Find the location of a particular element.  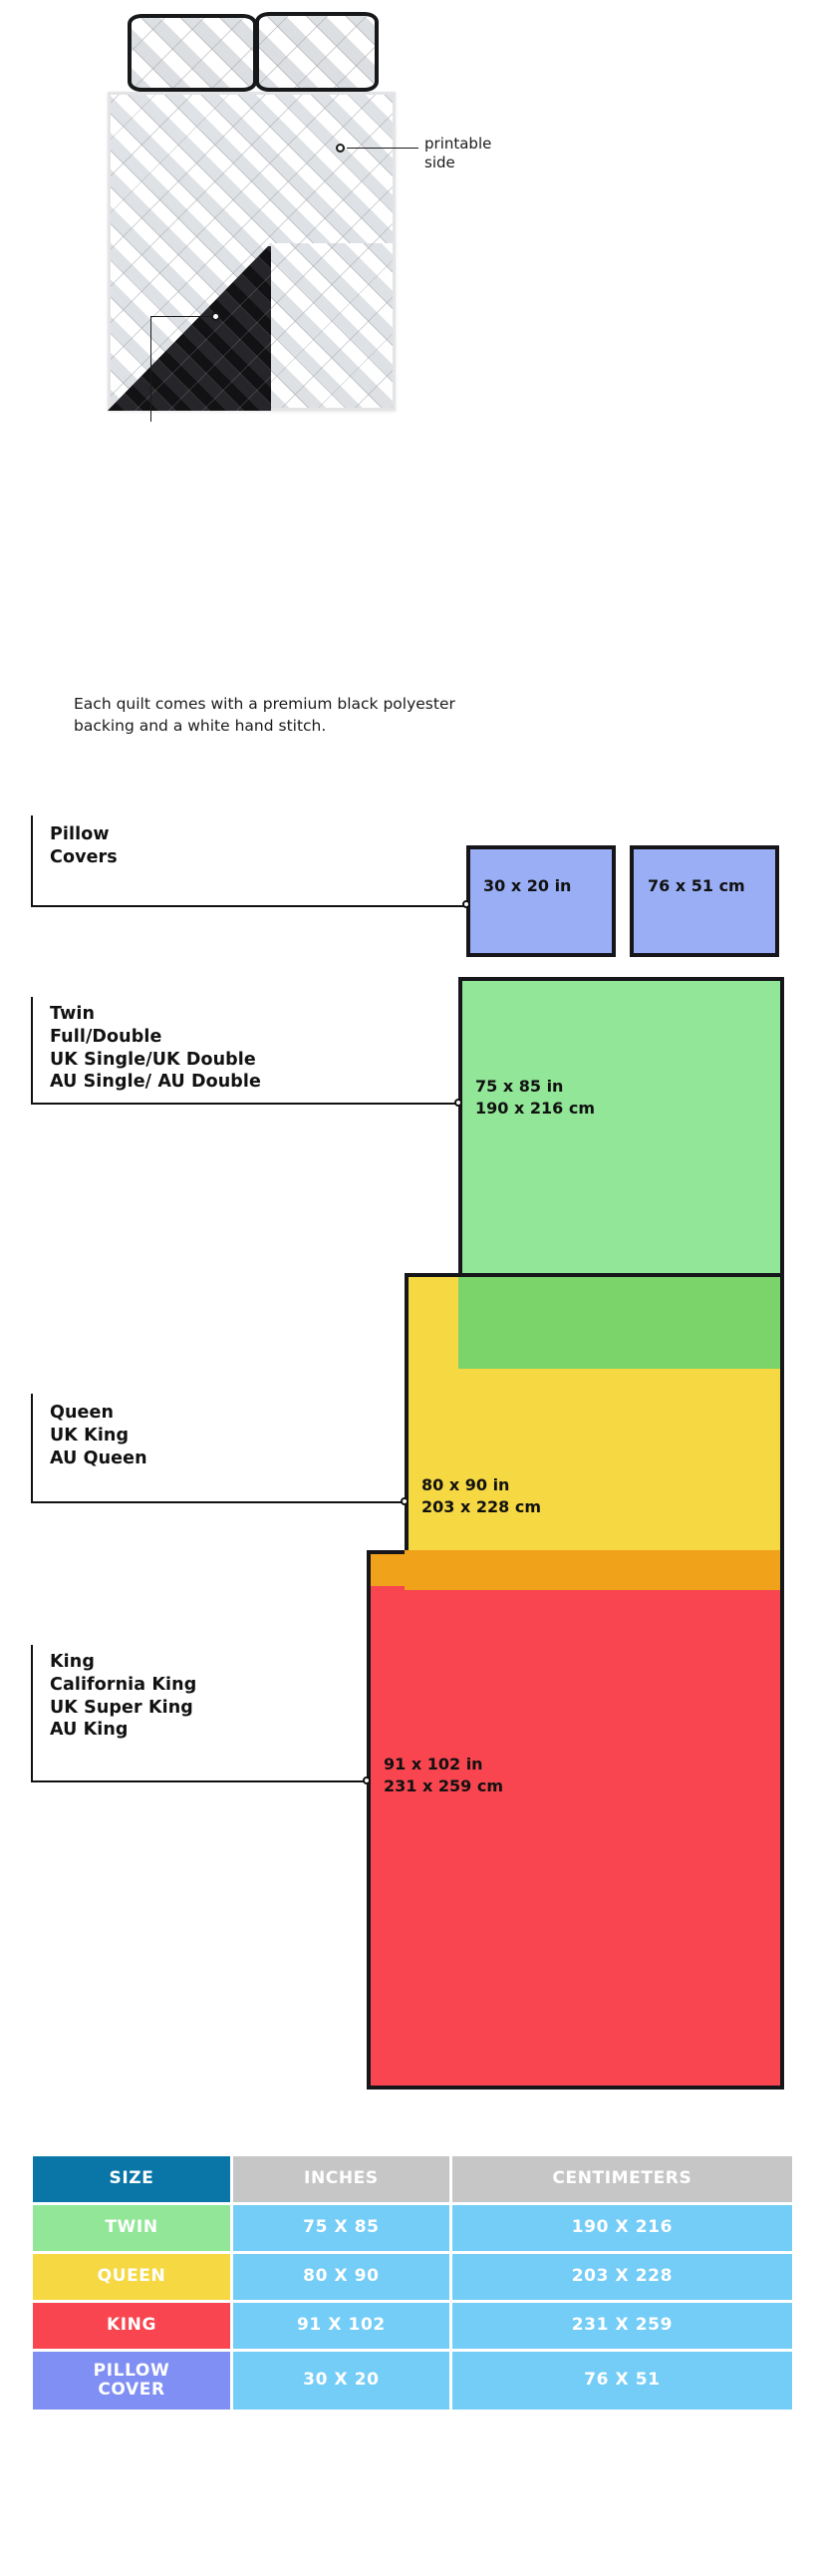

printable-side-label: printable side is located at coordinates (479, 153).